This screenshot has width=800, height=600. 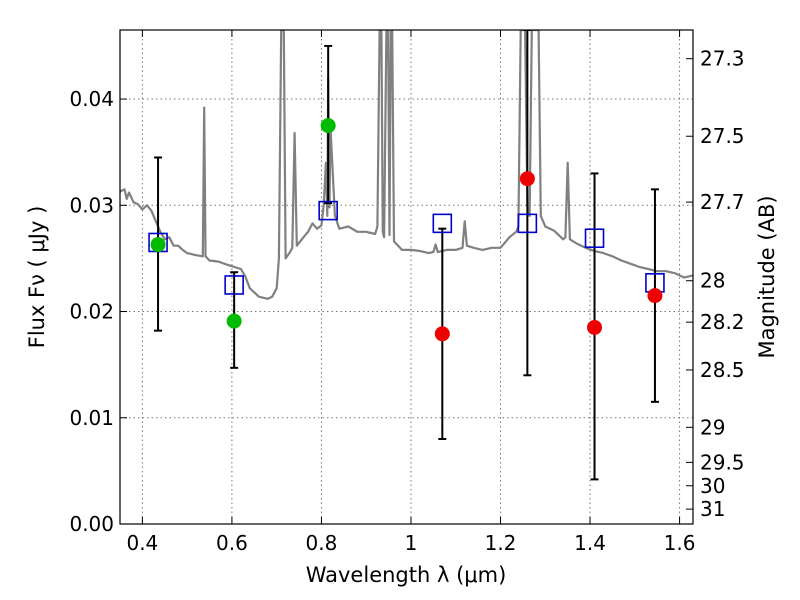 I want to click on magnitude-axis-label: Magnitude (AB), so click(x=767, y=276).